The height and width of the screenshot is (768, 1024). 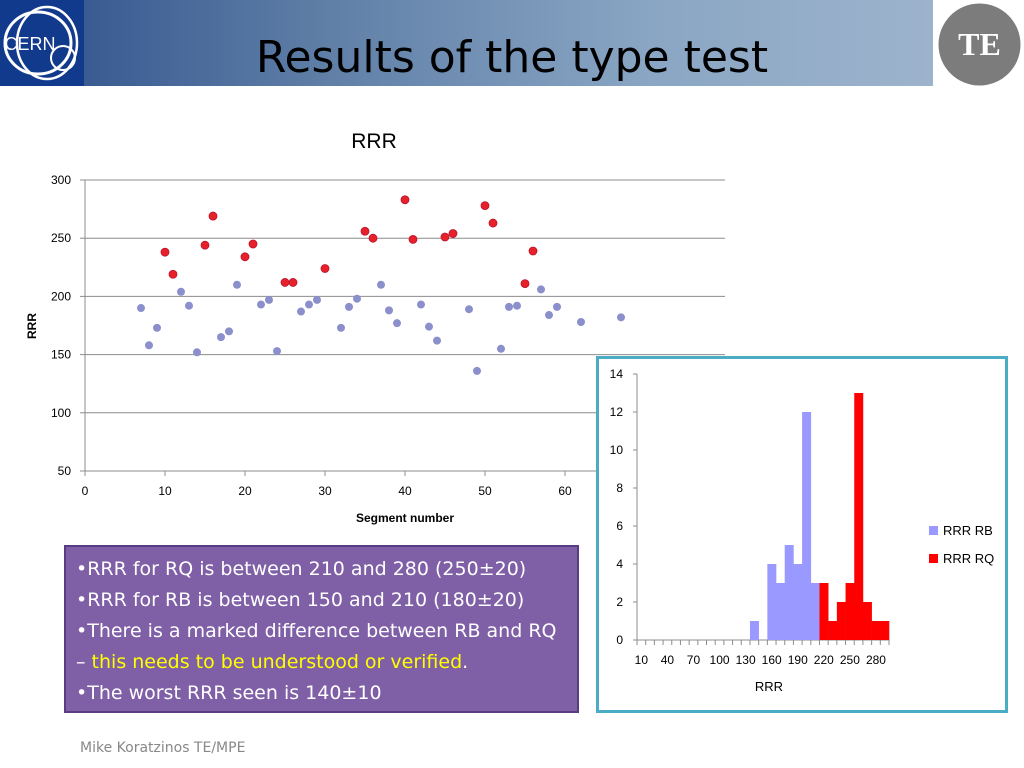 I want to click on histogram-y-tick-label: 8, so click(x=619, y=488).